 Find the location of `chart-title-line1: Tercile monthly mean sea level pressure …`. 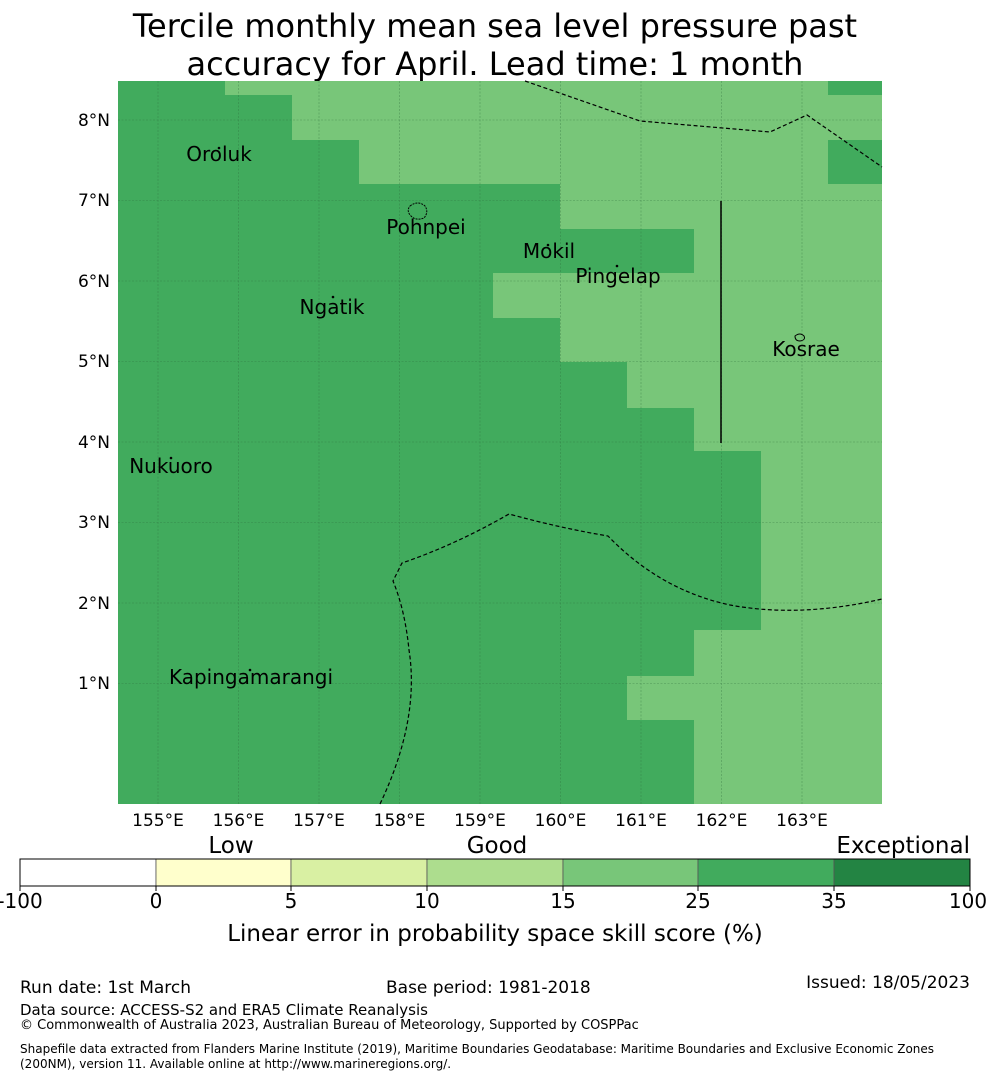

chart-title-line1: Tercile monthly mean sea level pressure … is located at coordinates (495, 26).